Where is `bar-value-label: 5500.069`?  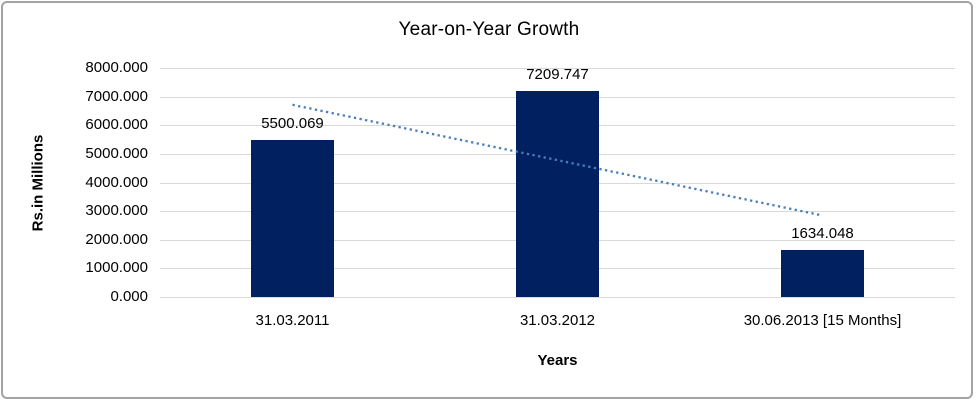 bar-value-label: 5500.069 is located at coordinates (292, 123).